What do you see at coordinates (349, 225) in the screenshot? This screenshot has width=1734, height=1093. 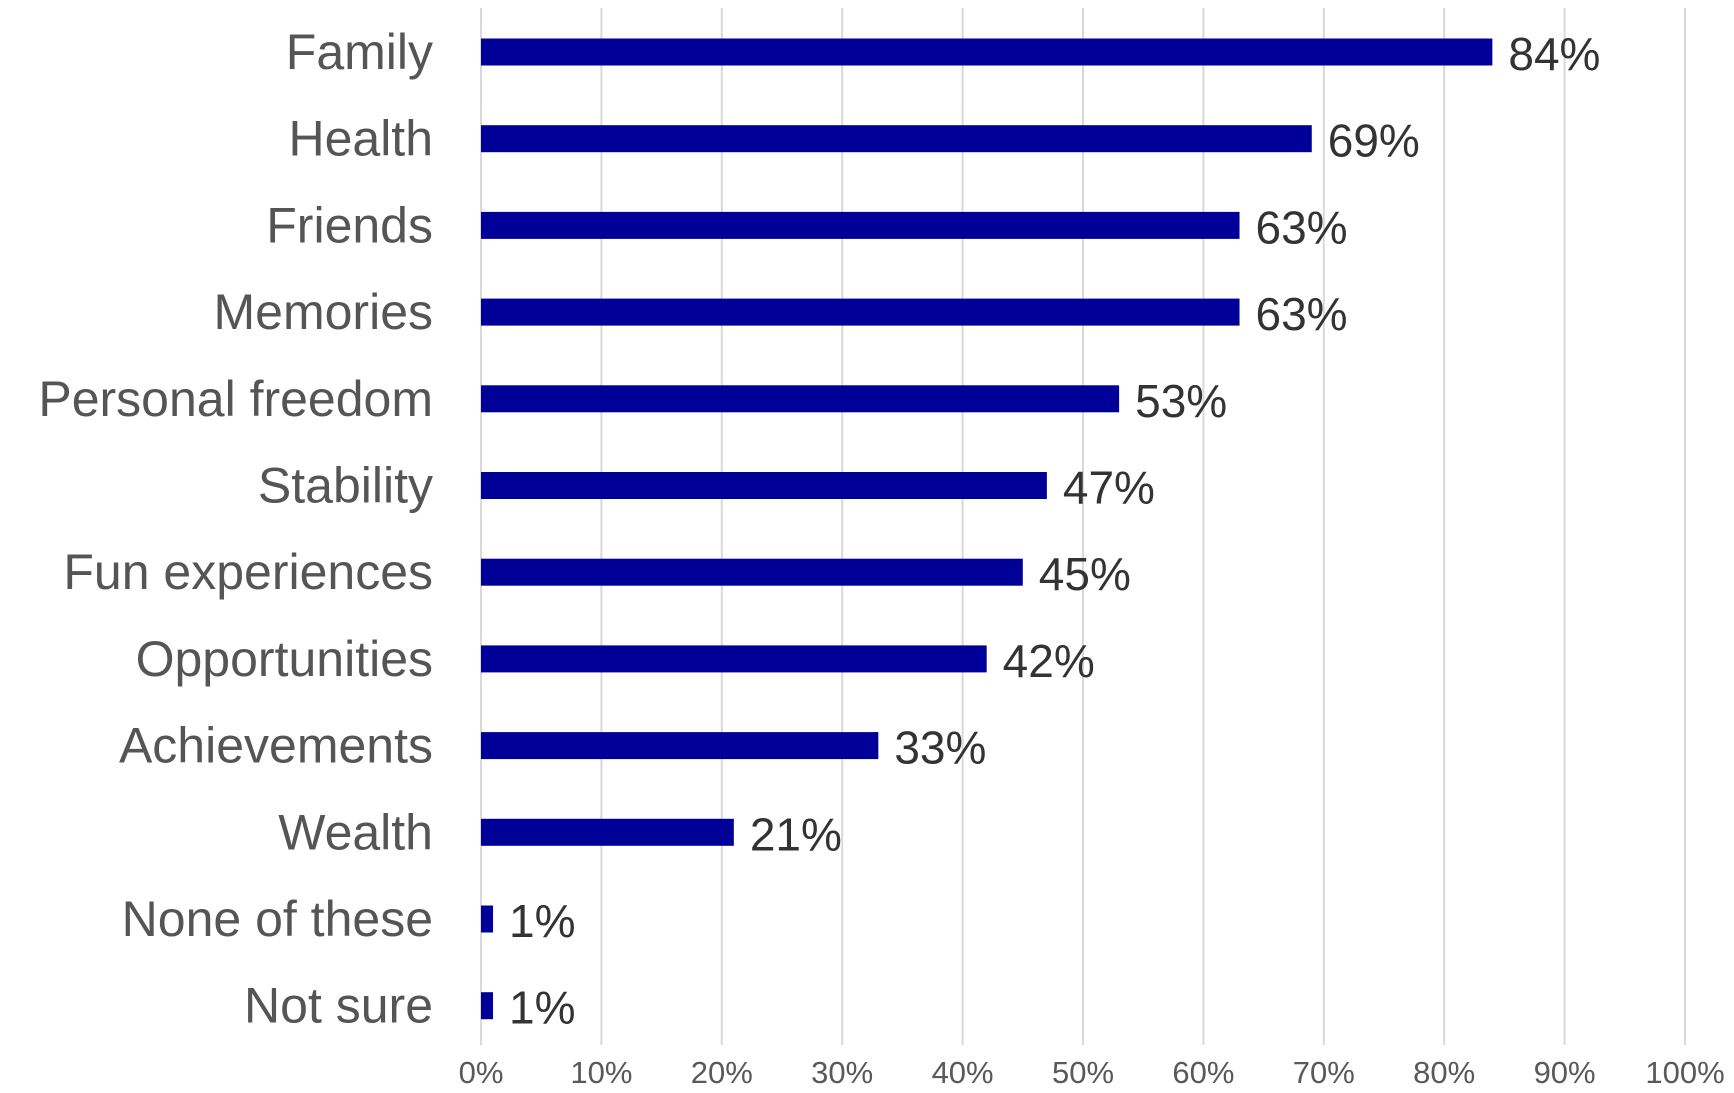 I see `category-label: Friends` at bounding box center [349, 225].